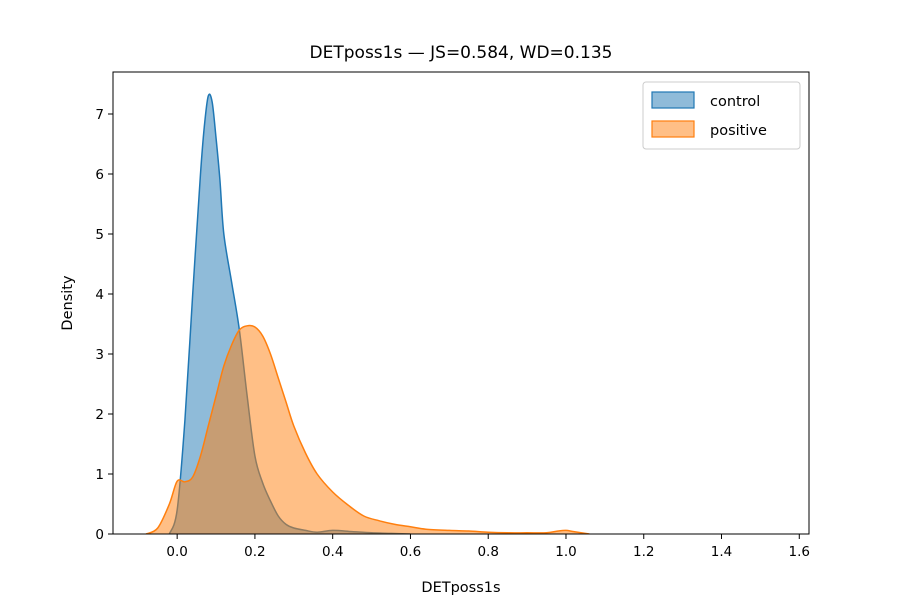  What do you see at coordinates (104, 325) in the screenshot?
I see `y-axis: 0 1 2 3 4 5 6 7` at bounding box center [104, 325].